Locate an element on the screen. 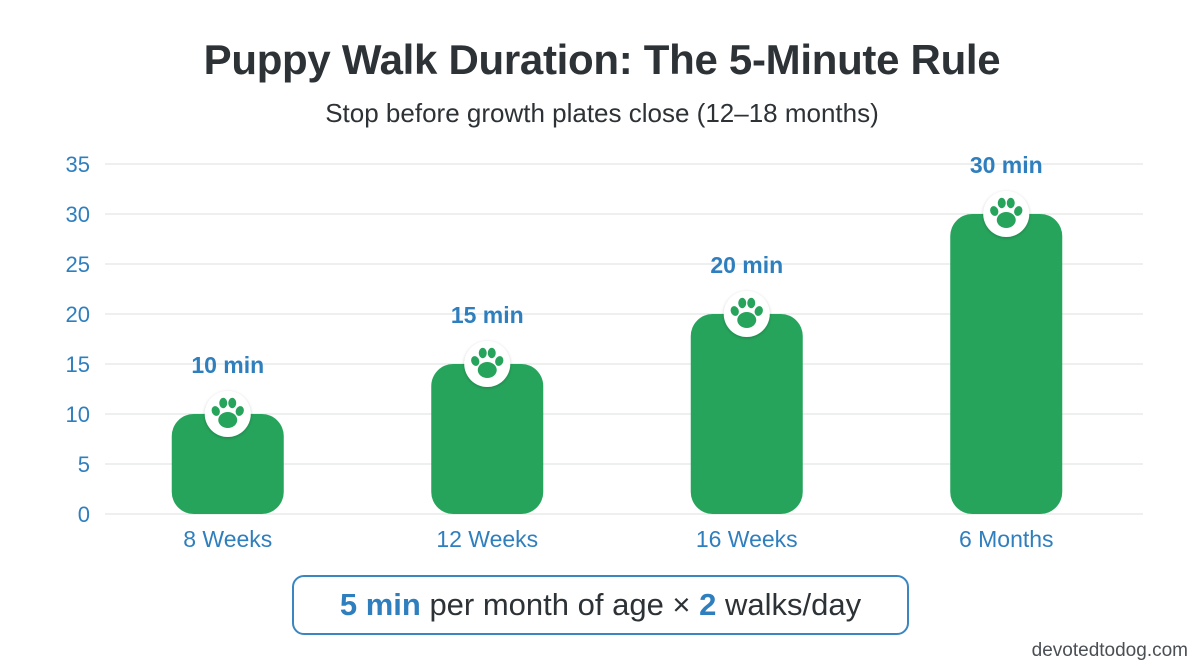 The width and height of the screenshot is (1204, 672). value-label: 15 min is located at coordinates (487, 315).